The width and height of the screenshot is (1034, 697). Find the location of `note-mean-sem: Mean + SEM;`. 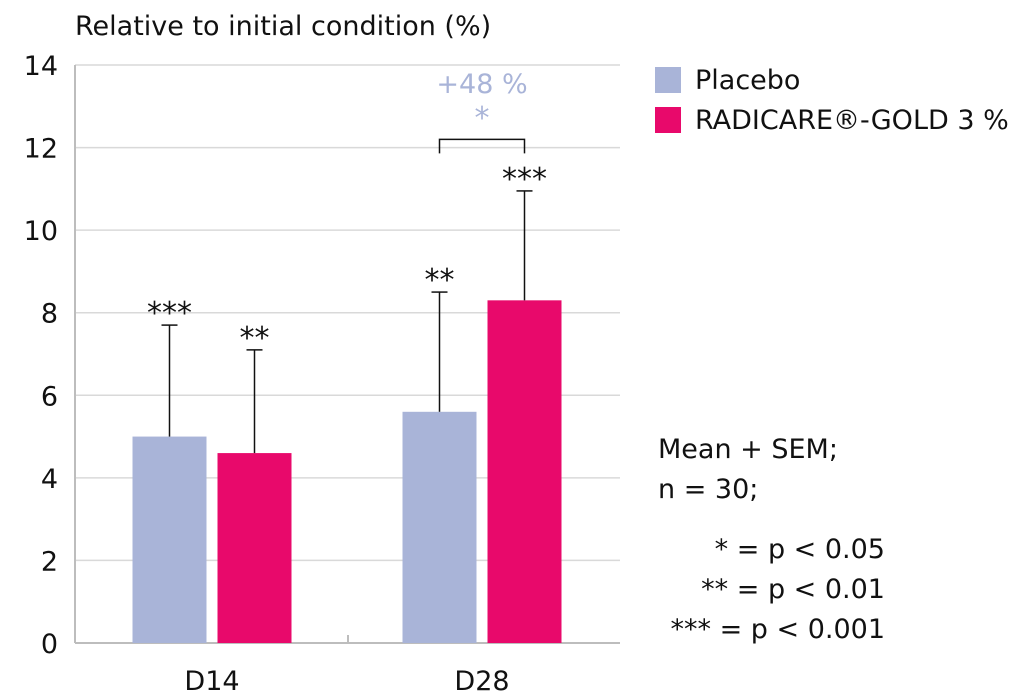

note-mean-sem: Mean + SEM; is located at coordinates (748, 449).